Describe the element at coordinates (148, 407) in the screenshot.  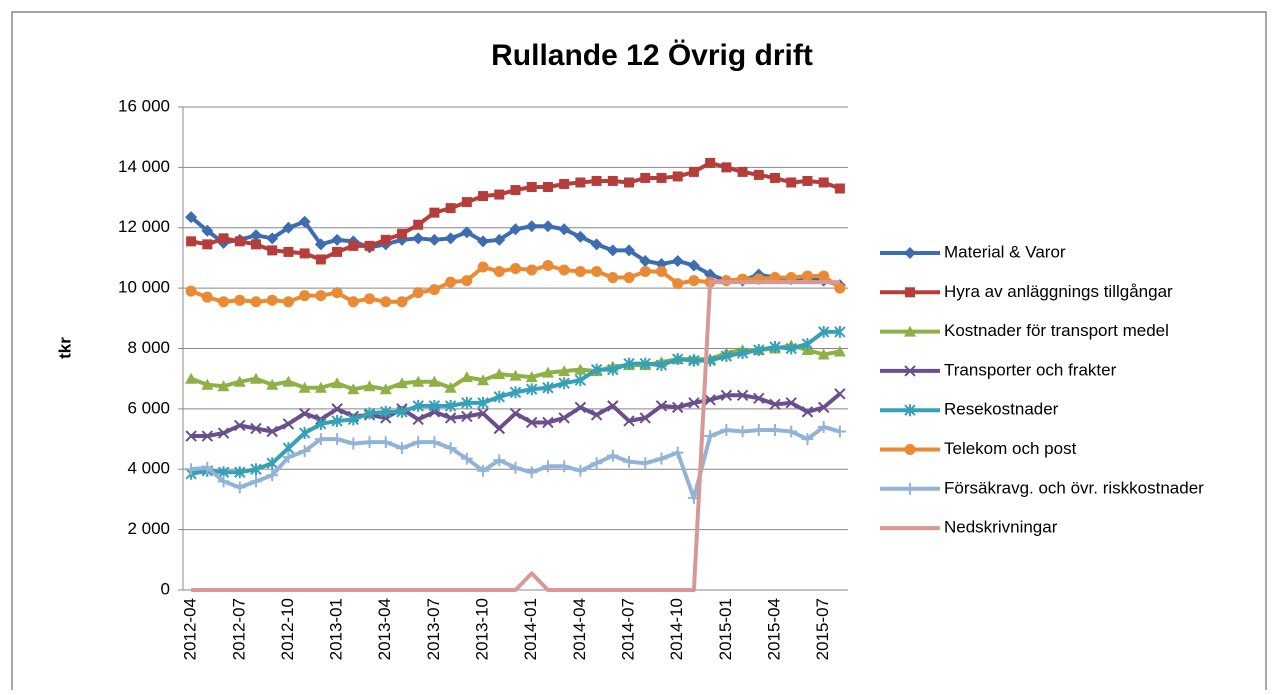
I see `y-tick-label: 6 000` at that location.